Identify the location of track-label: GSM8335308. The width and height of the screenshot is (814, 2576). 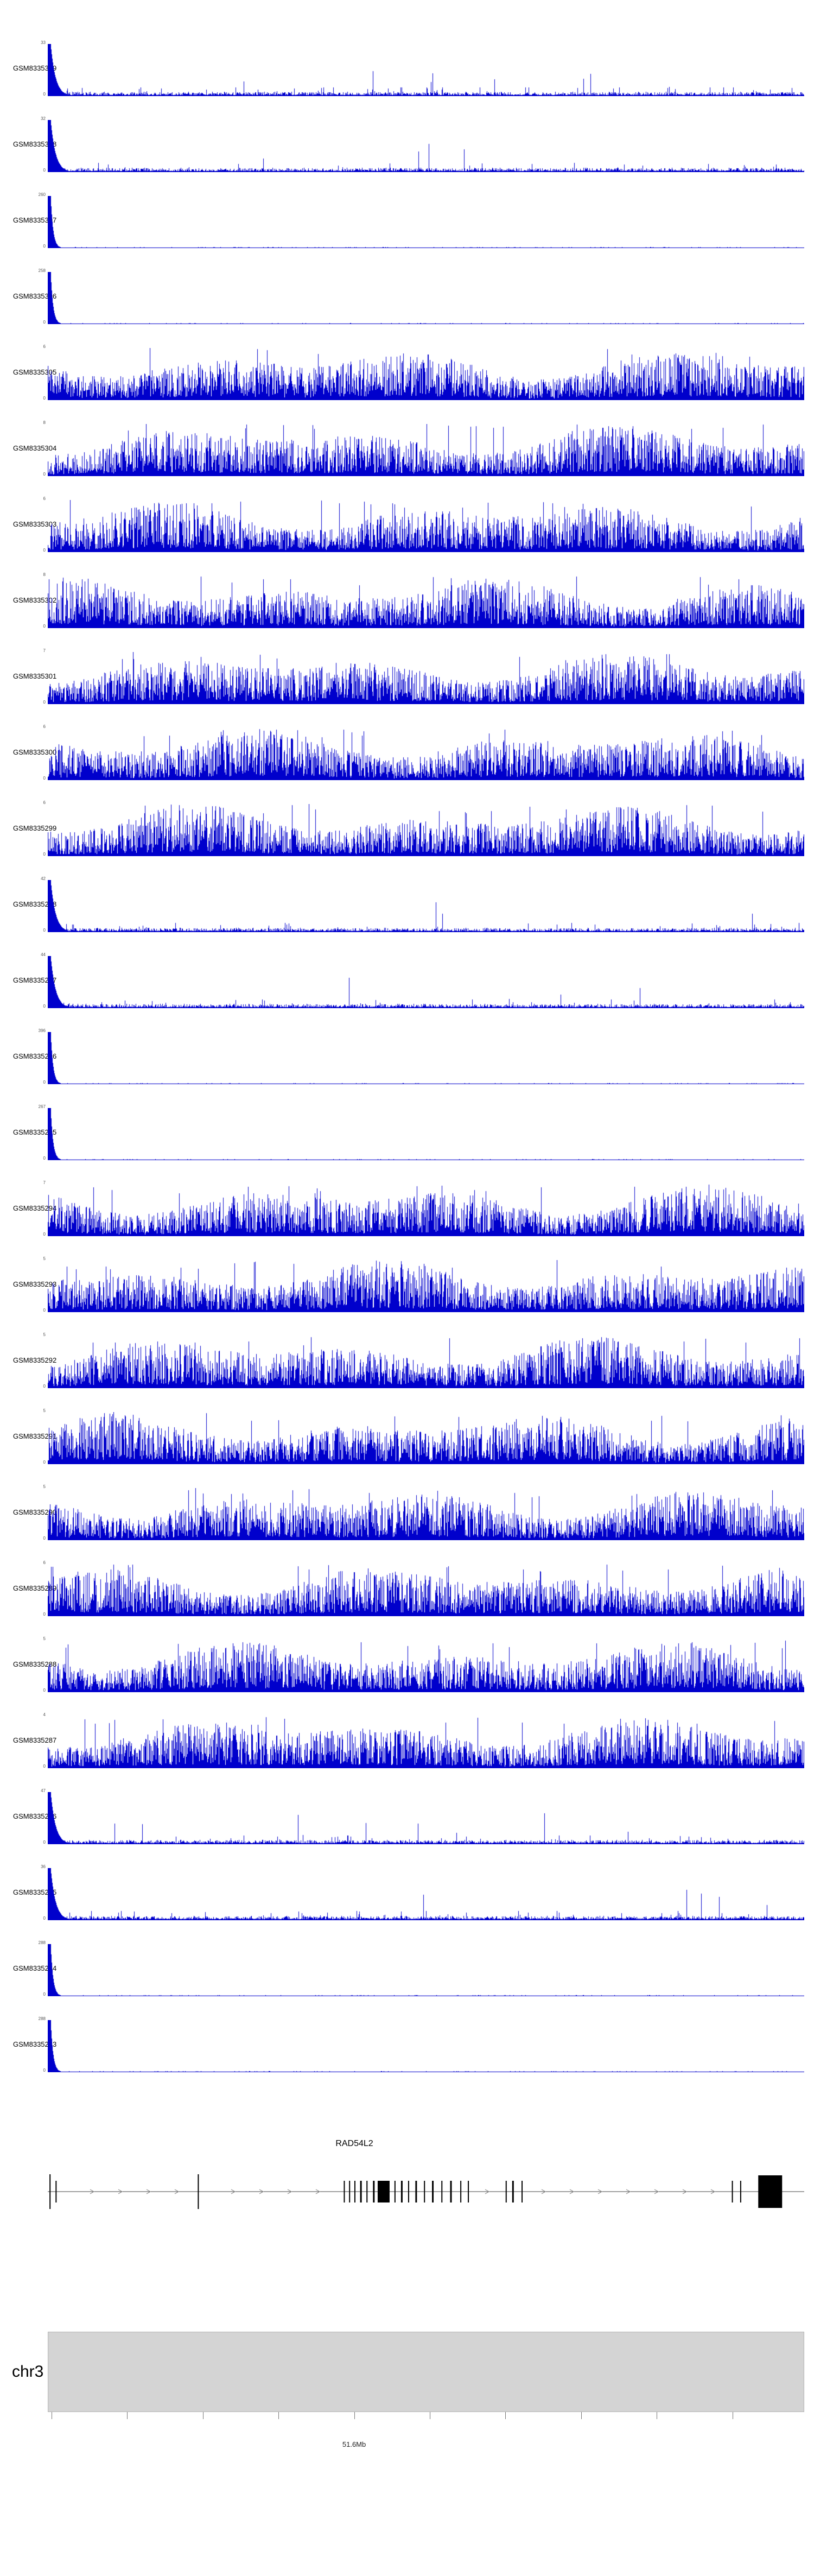
(35, 144).